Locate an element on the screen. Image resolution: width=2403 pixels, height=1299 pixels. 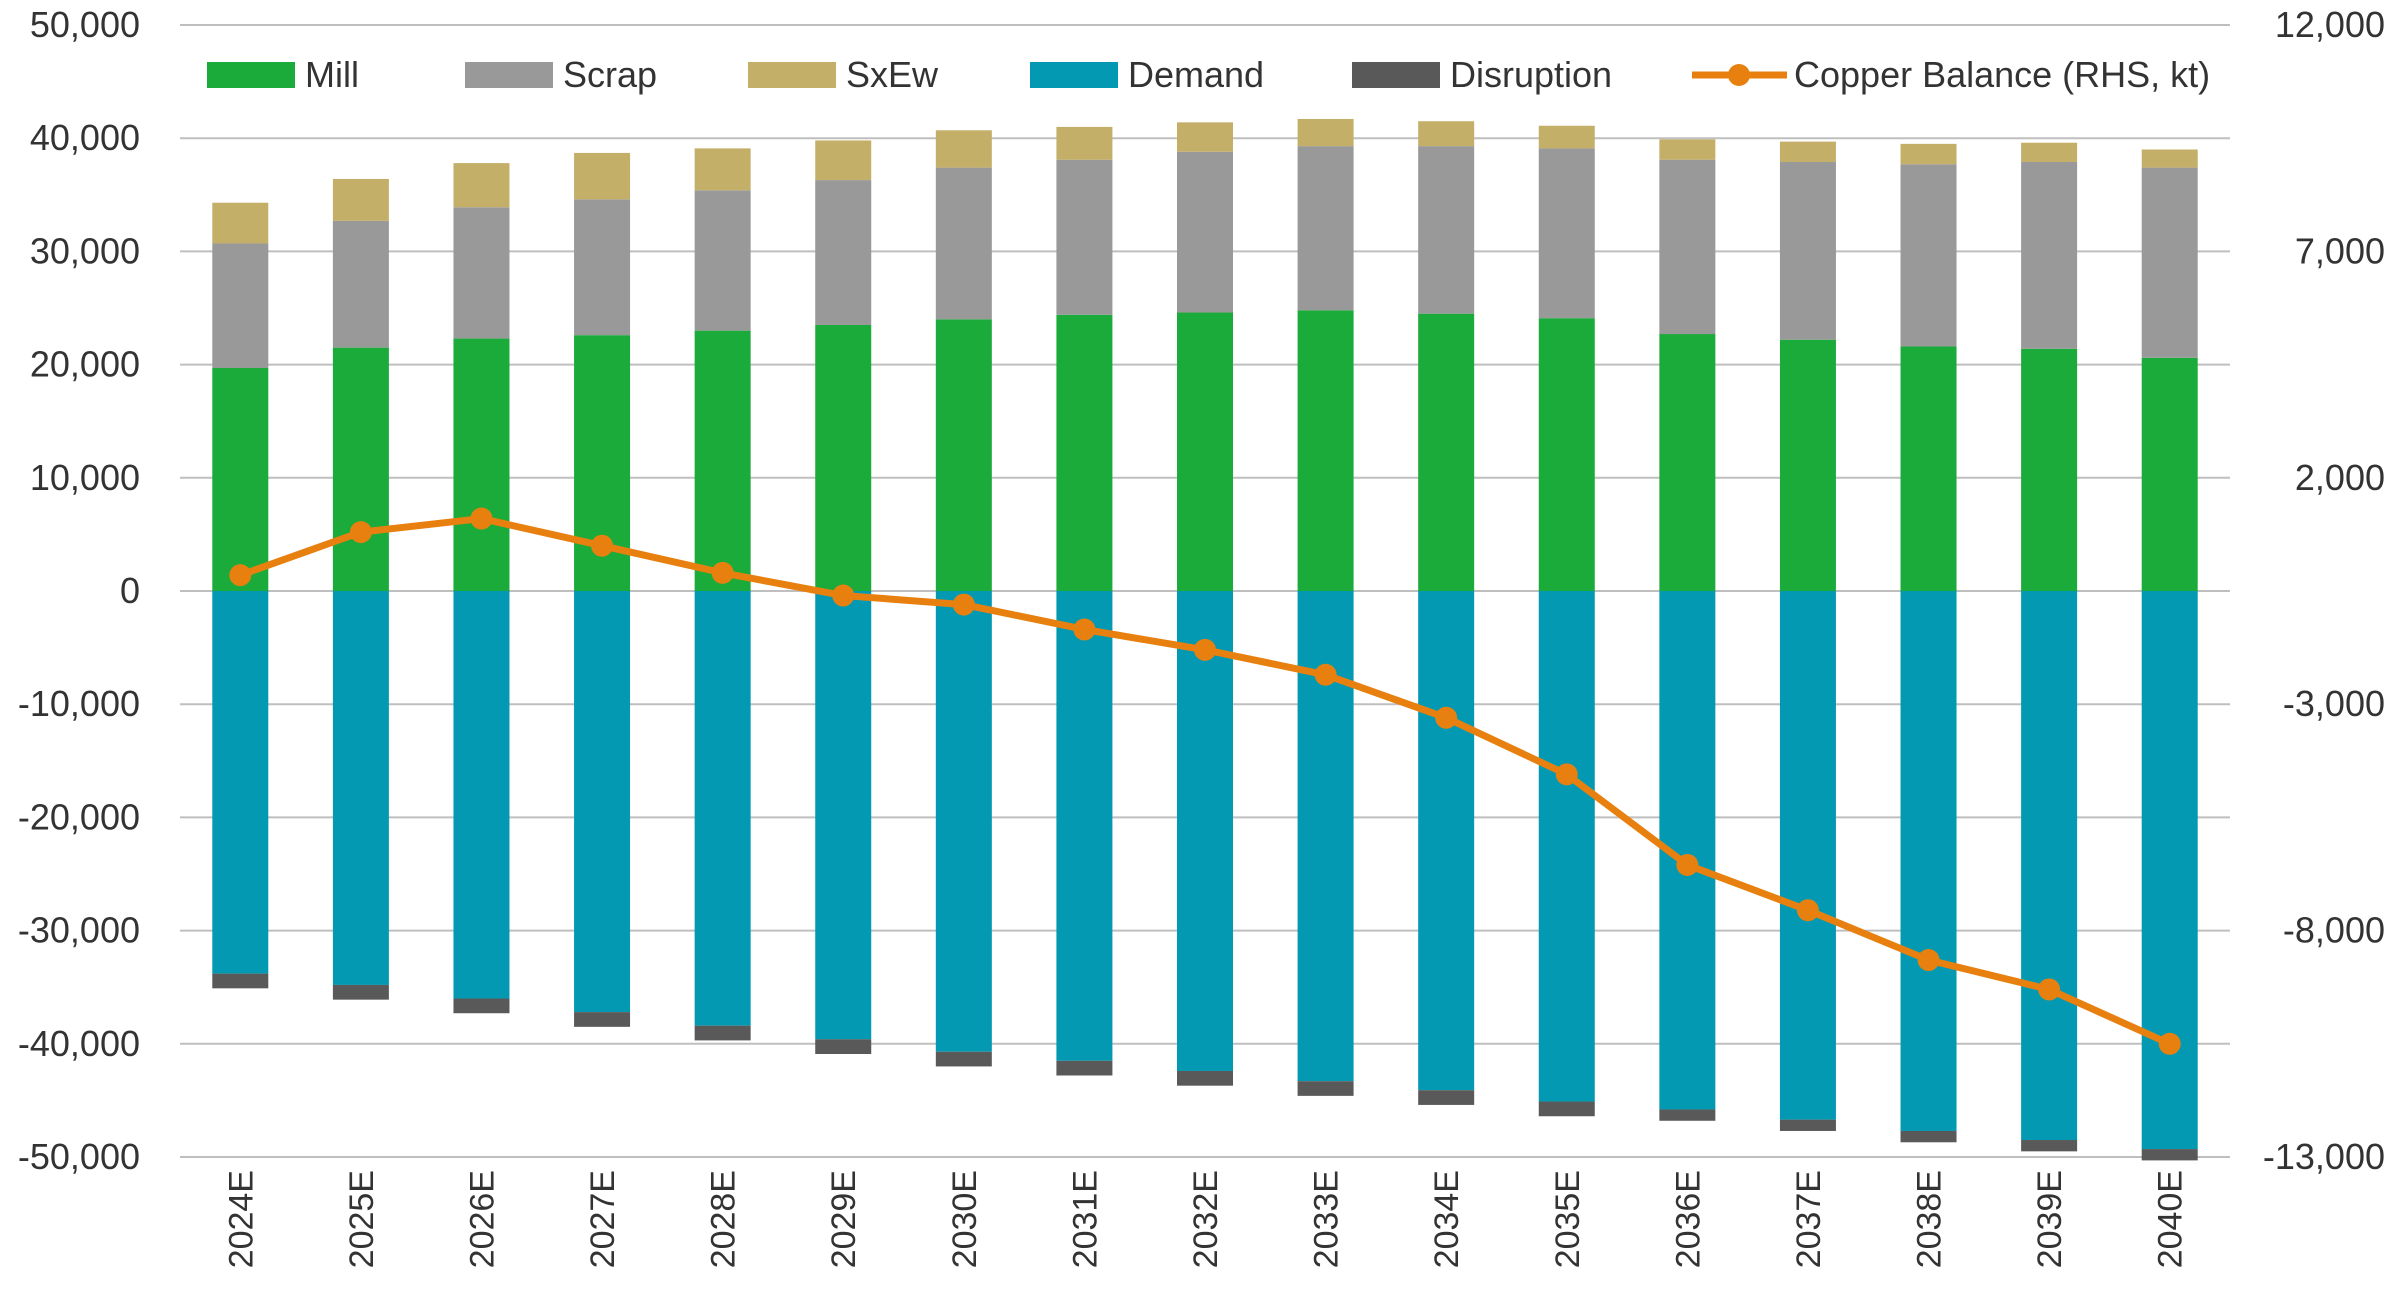
bar-mill-2040e is located at coordinates (2169, 474).